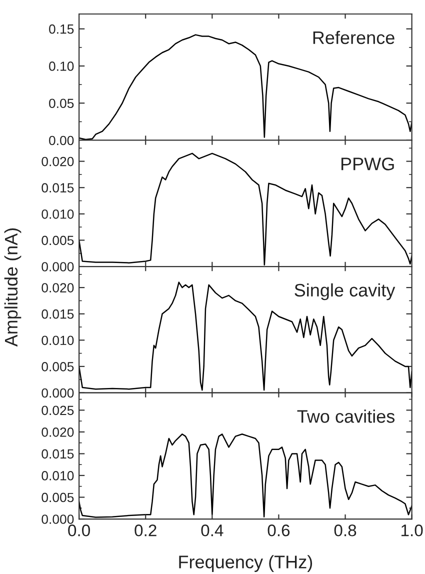 This screenshot has height=574, width=425. What do you see at coordinates (346, 416) in the screenshot?
I see `annotation: Two cavities` at bounding box center [346, 416].